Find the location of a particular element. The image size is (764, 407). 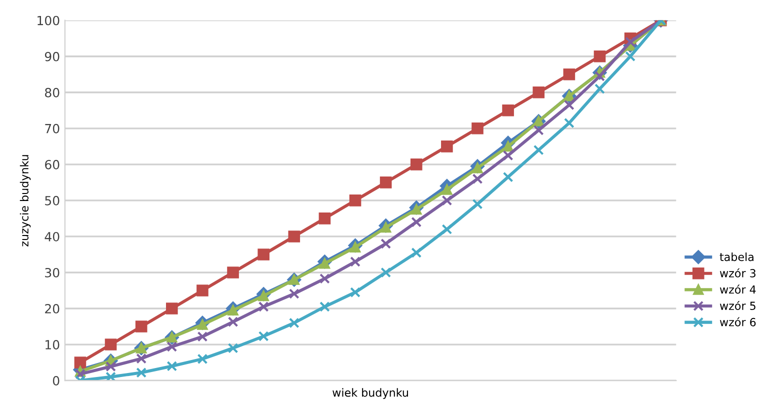

y-tick-label: 100 is located at coordinates (49, 21).